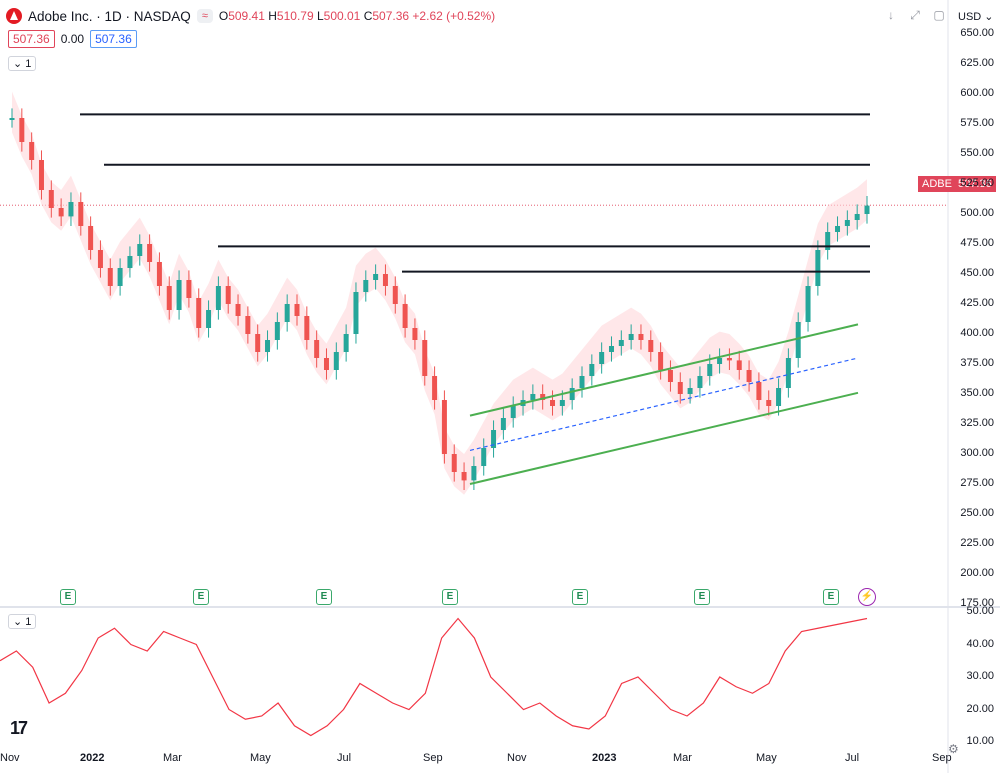 This screenshot has height=773, width=1000. What do you see at coordinates (204, 16) in the screenshot?
I see `compare-pill: ≈` at bounding box center [204, 16].